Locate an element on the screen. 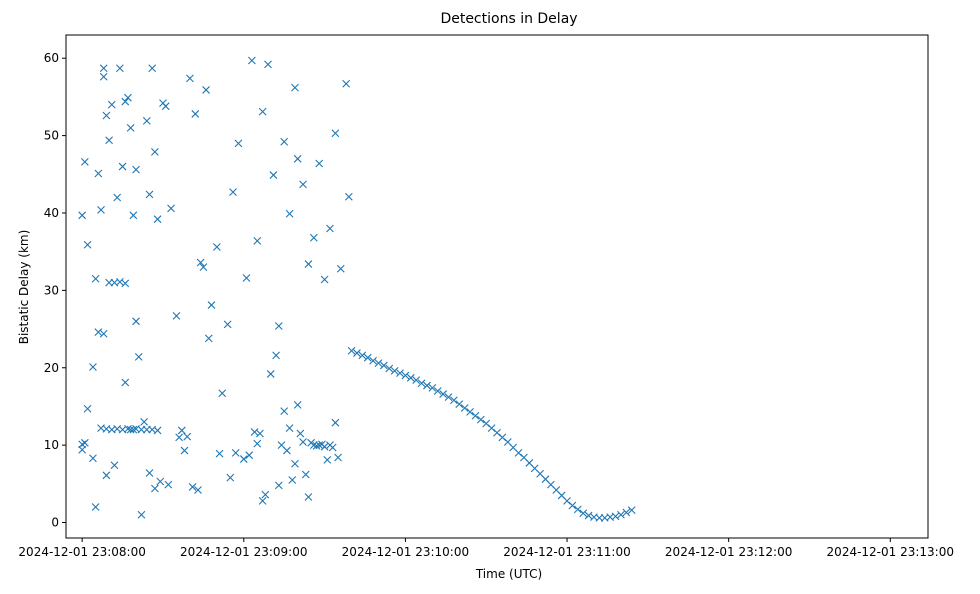 This screenshot has height=594, width=980. y-tick-label: 60 is located at coordinates (51, 58).